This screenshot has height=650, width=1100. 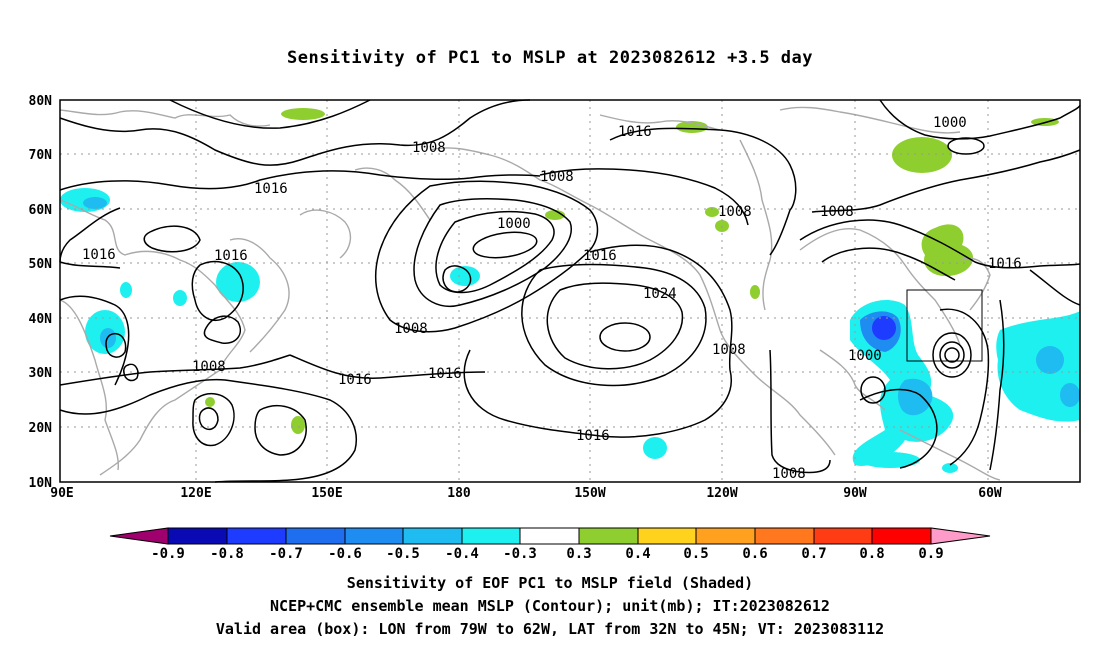 What do you see at coordinates (403, 554) in the screenshot?
I see `colorbar-label: -0.5` at bounding box center [403, 554].